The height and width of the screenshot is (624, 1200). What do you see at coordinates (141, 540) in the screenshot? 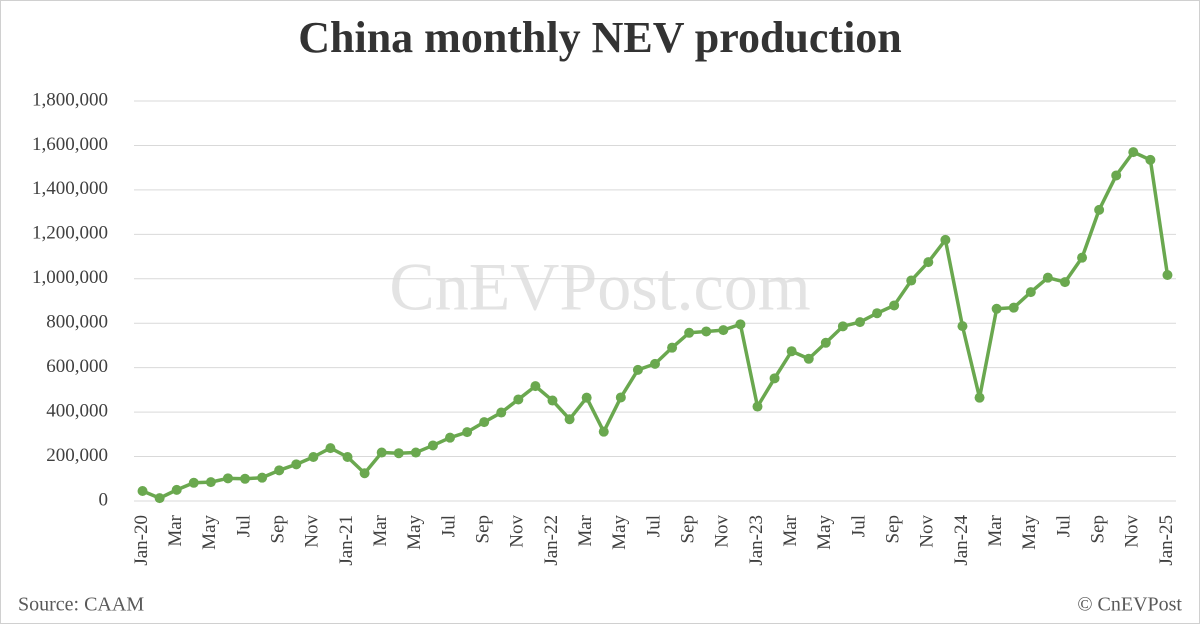
I see `x-tick-label: Jan-20` at bounding box center [141, 540].